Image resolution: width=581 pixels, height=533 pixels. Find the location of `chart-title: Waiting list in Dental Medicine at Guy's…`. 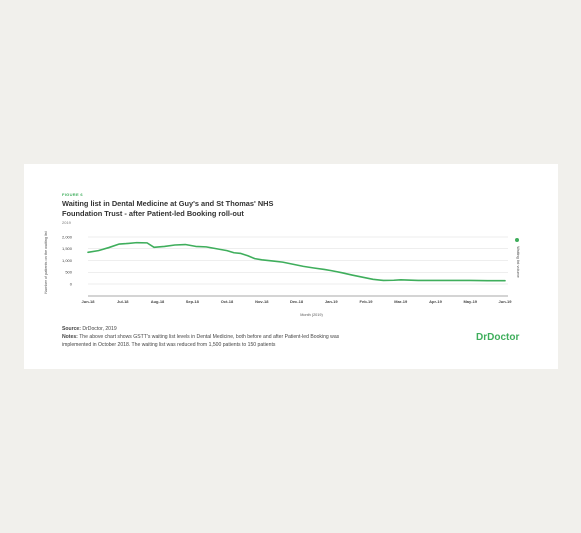

chart-title: Waiting list in Dental Medicine at Guy's… is located at coordinates (168, 208).